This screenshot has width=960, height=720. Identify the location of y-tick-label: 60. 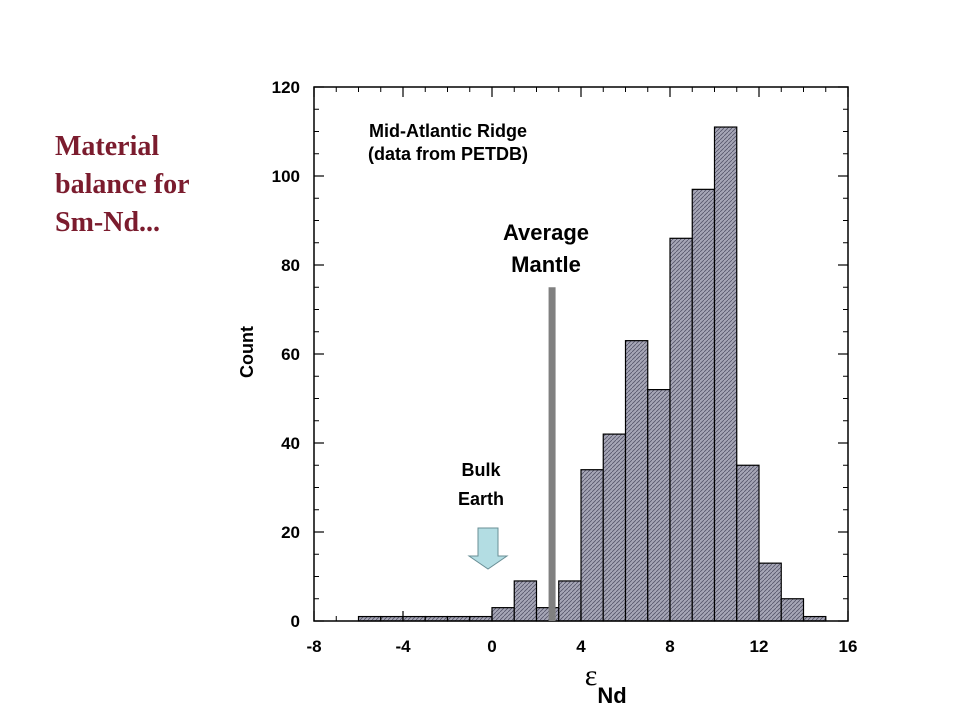
(290, 354).